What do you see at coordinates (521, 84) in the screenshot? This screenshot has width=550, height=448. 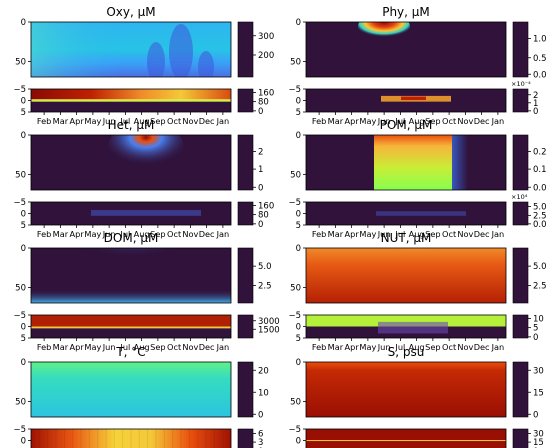 I see `colorbar-multiplier: ×10⁻⁴` at bounding box center [521, 84].